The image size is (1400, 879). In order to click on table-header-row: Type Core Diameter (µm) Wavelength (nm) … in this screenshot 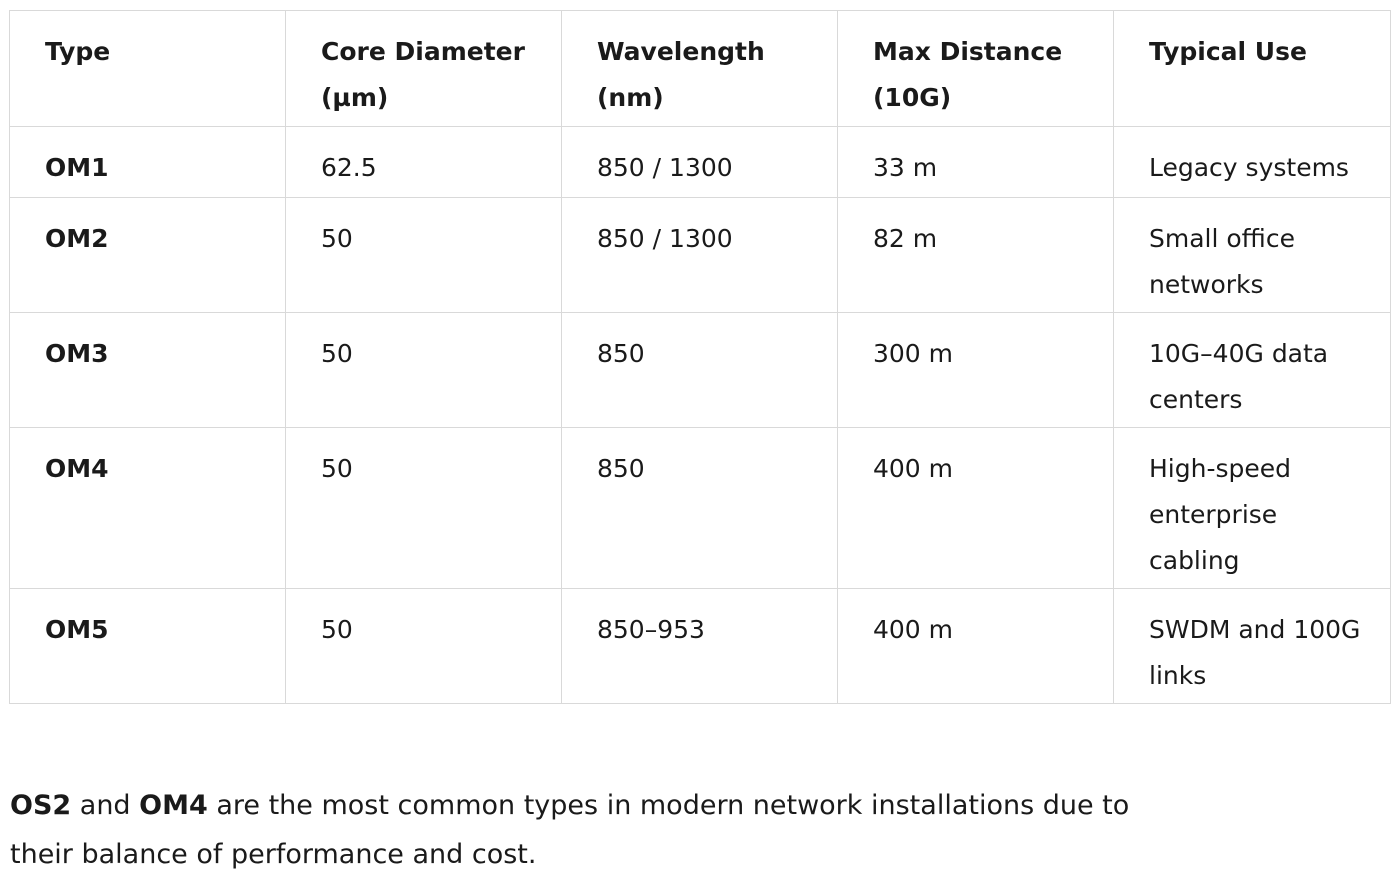, I will do `click(700, 68)`.